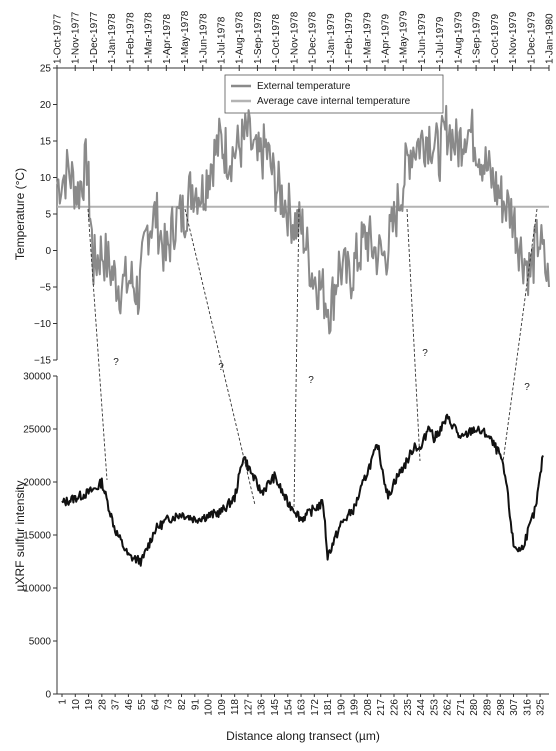 The width and height of the screenshot is (556, 751). What do you see at coordinates (37, 483) in the screenshot?
I see `sulfur-ytick-label: 20000` at bounding box center [37, 483].